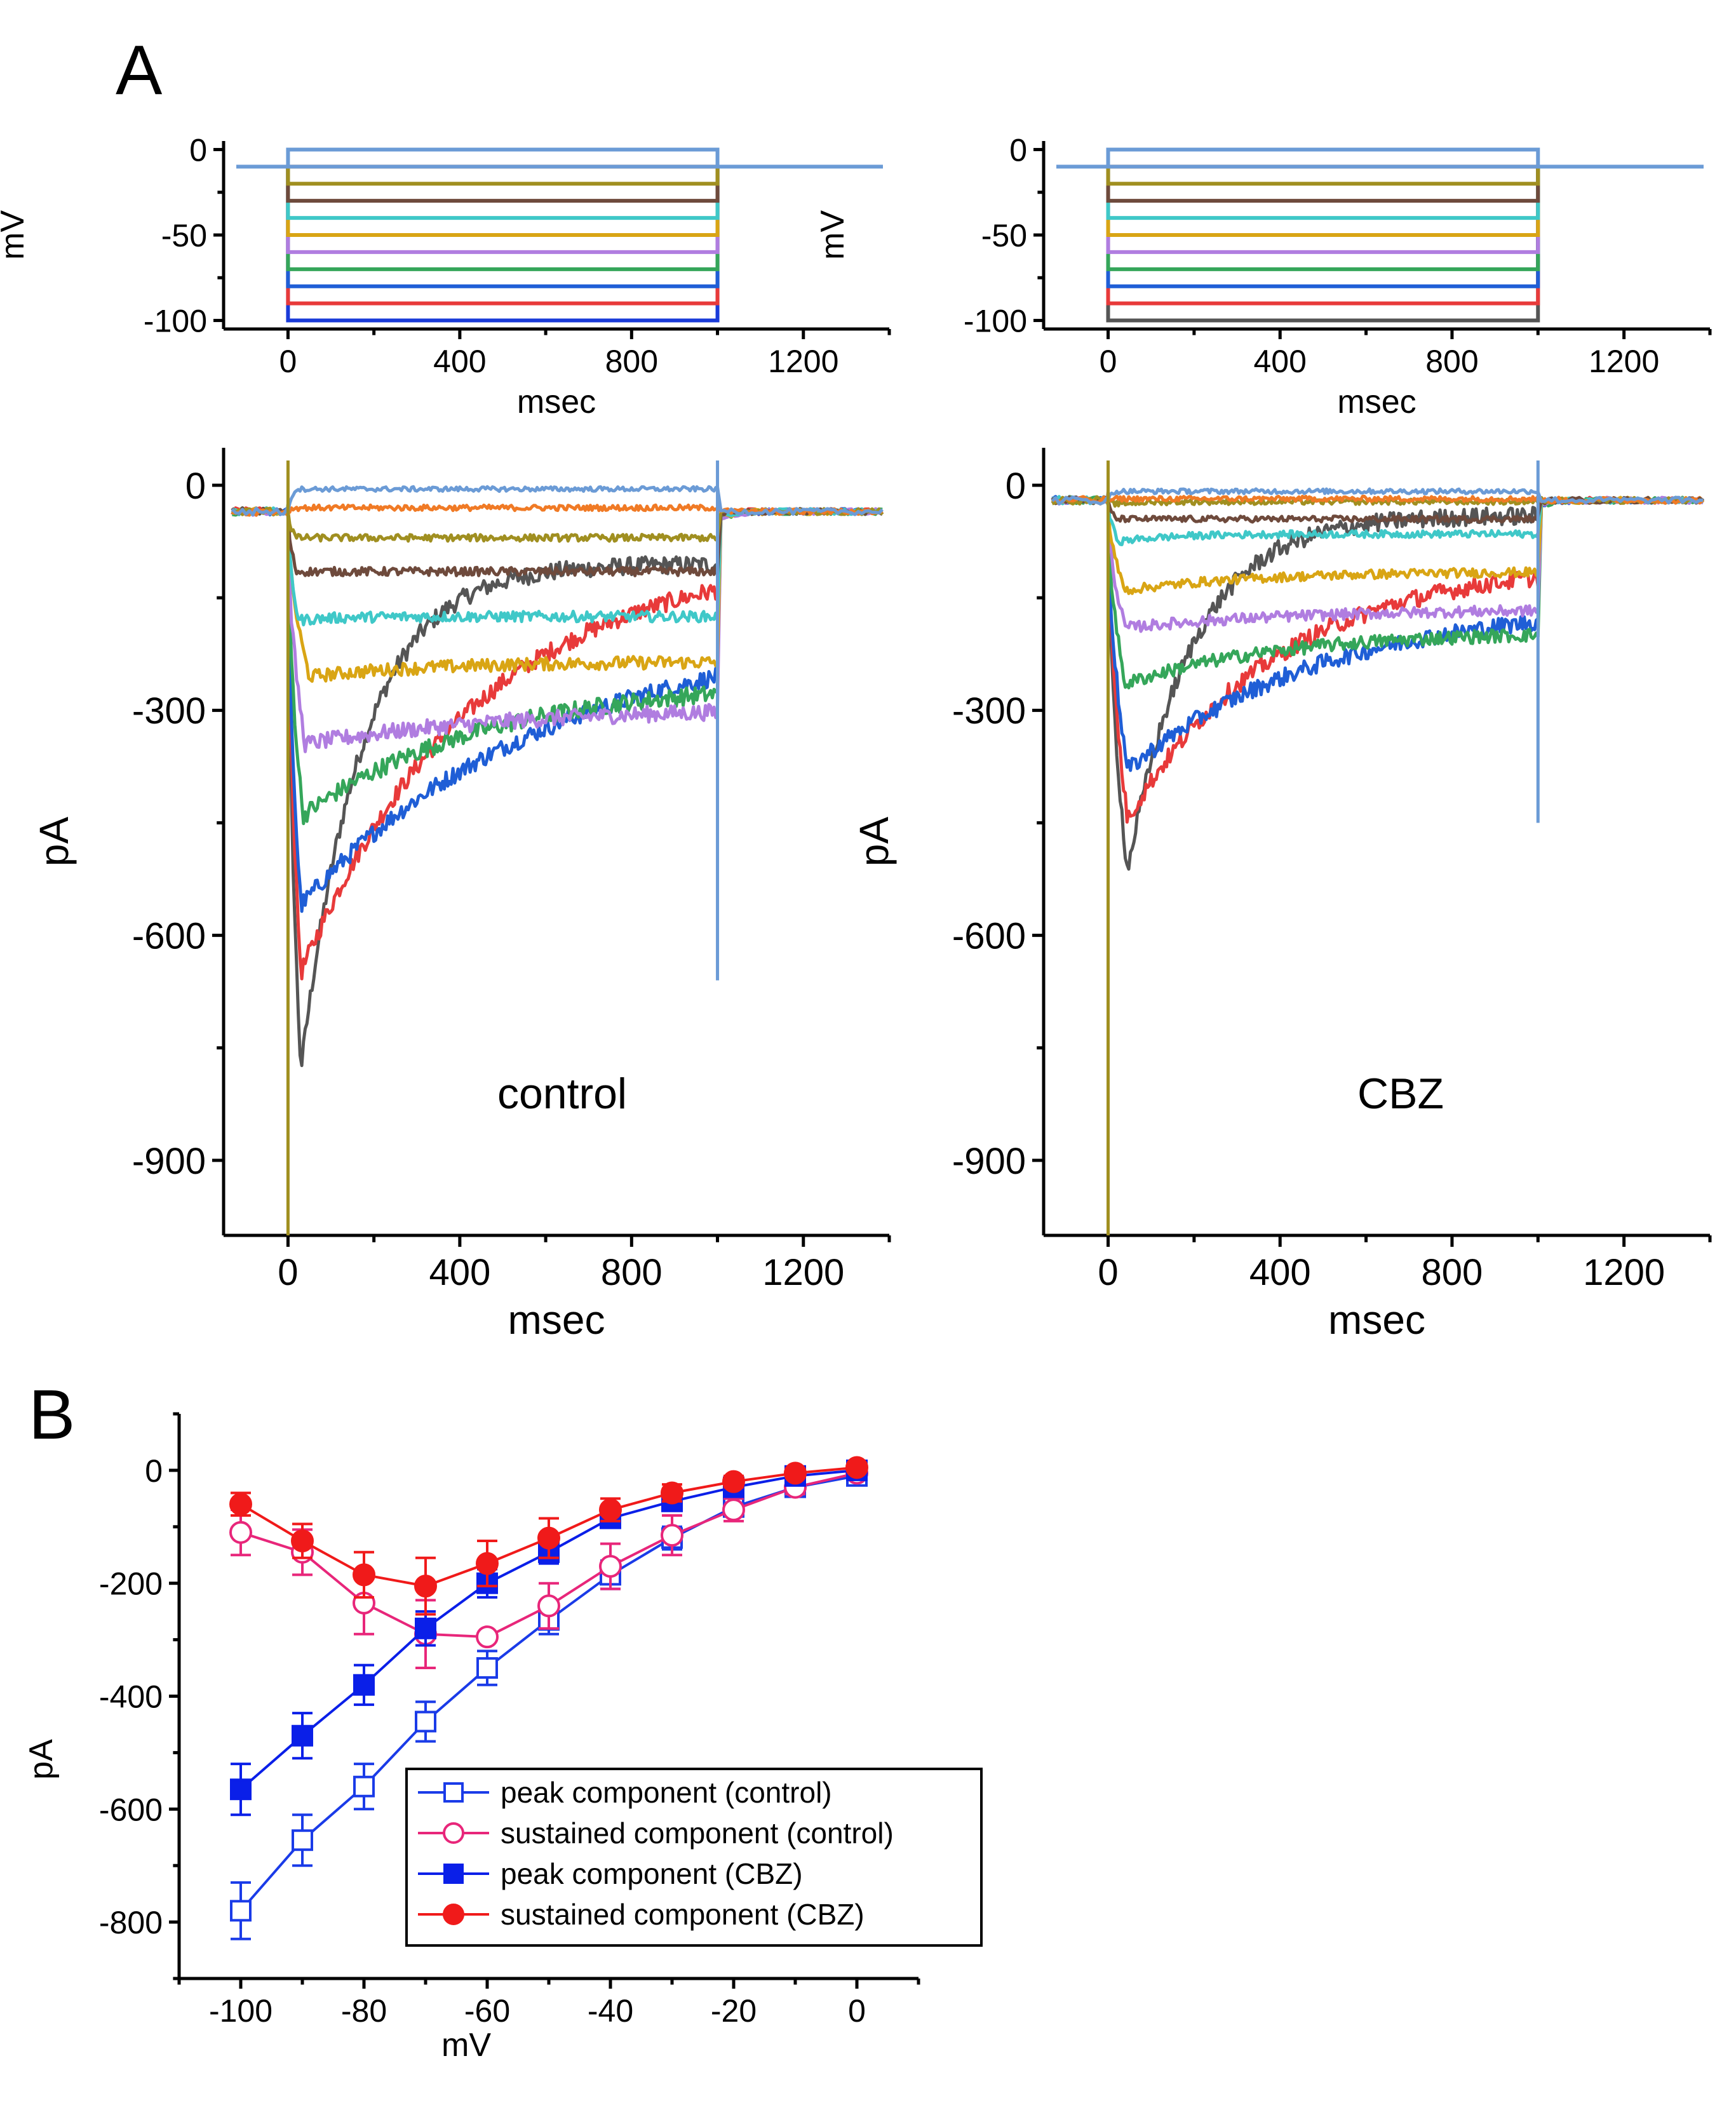 The width and height of the screenshot is (1736, 2103). Describe the element at coordinates (241, 2011) in the screenshot. I see `x-tick-label: -100` at that location.